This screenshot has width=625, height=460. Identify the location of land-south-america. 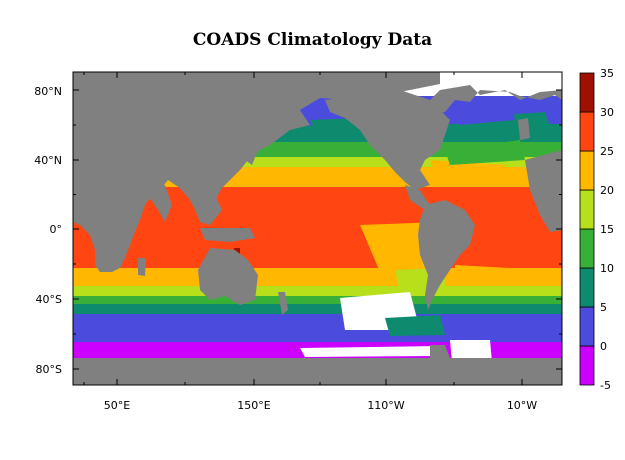
(446, 255).